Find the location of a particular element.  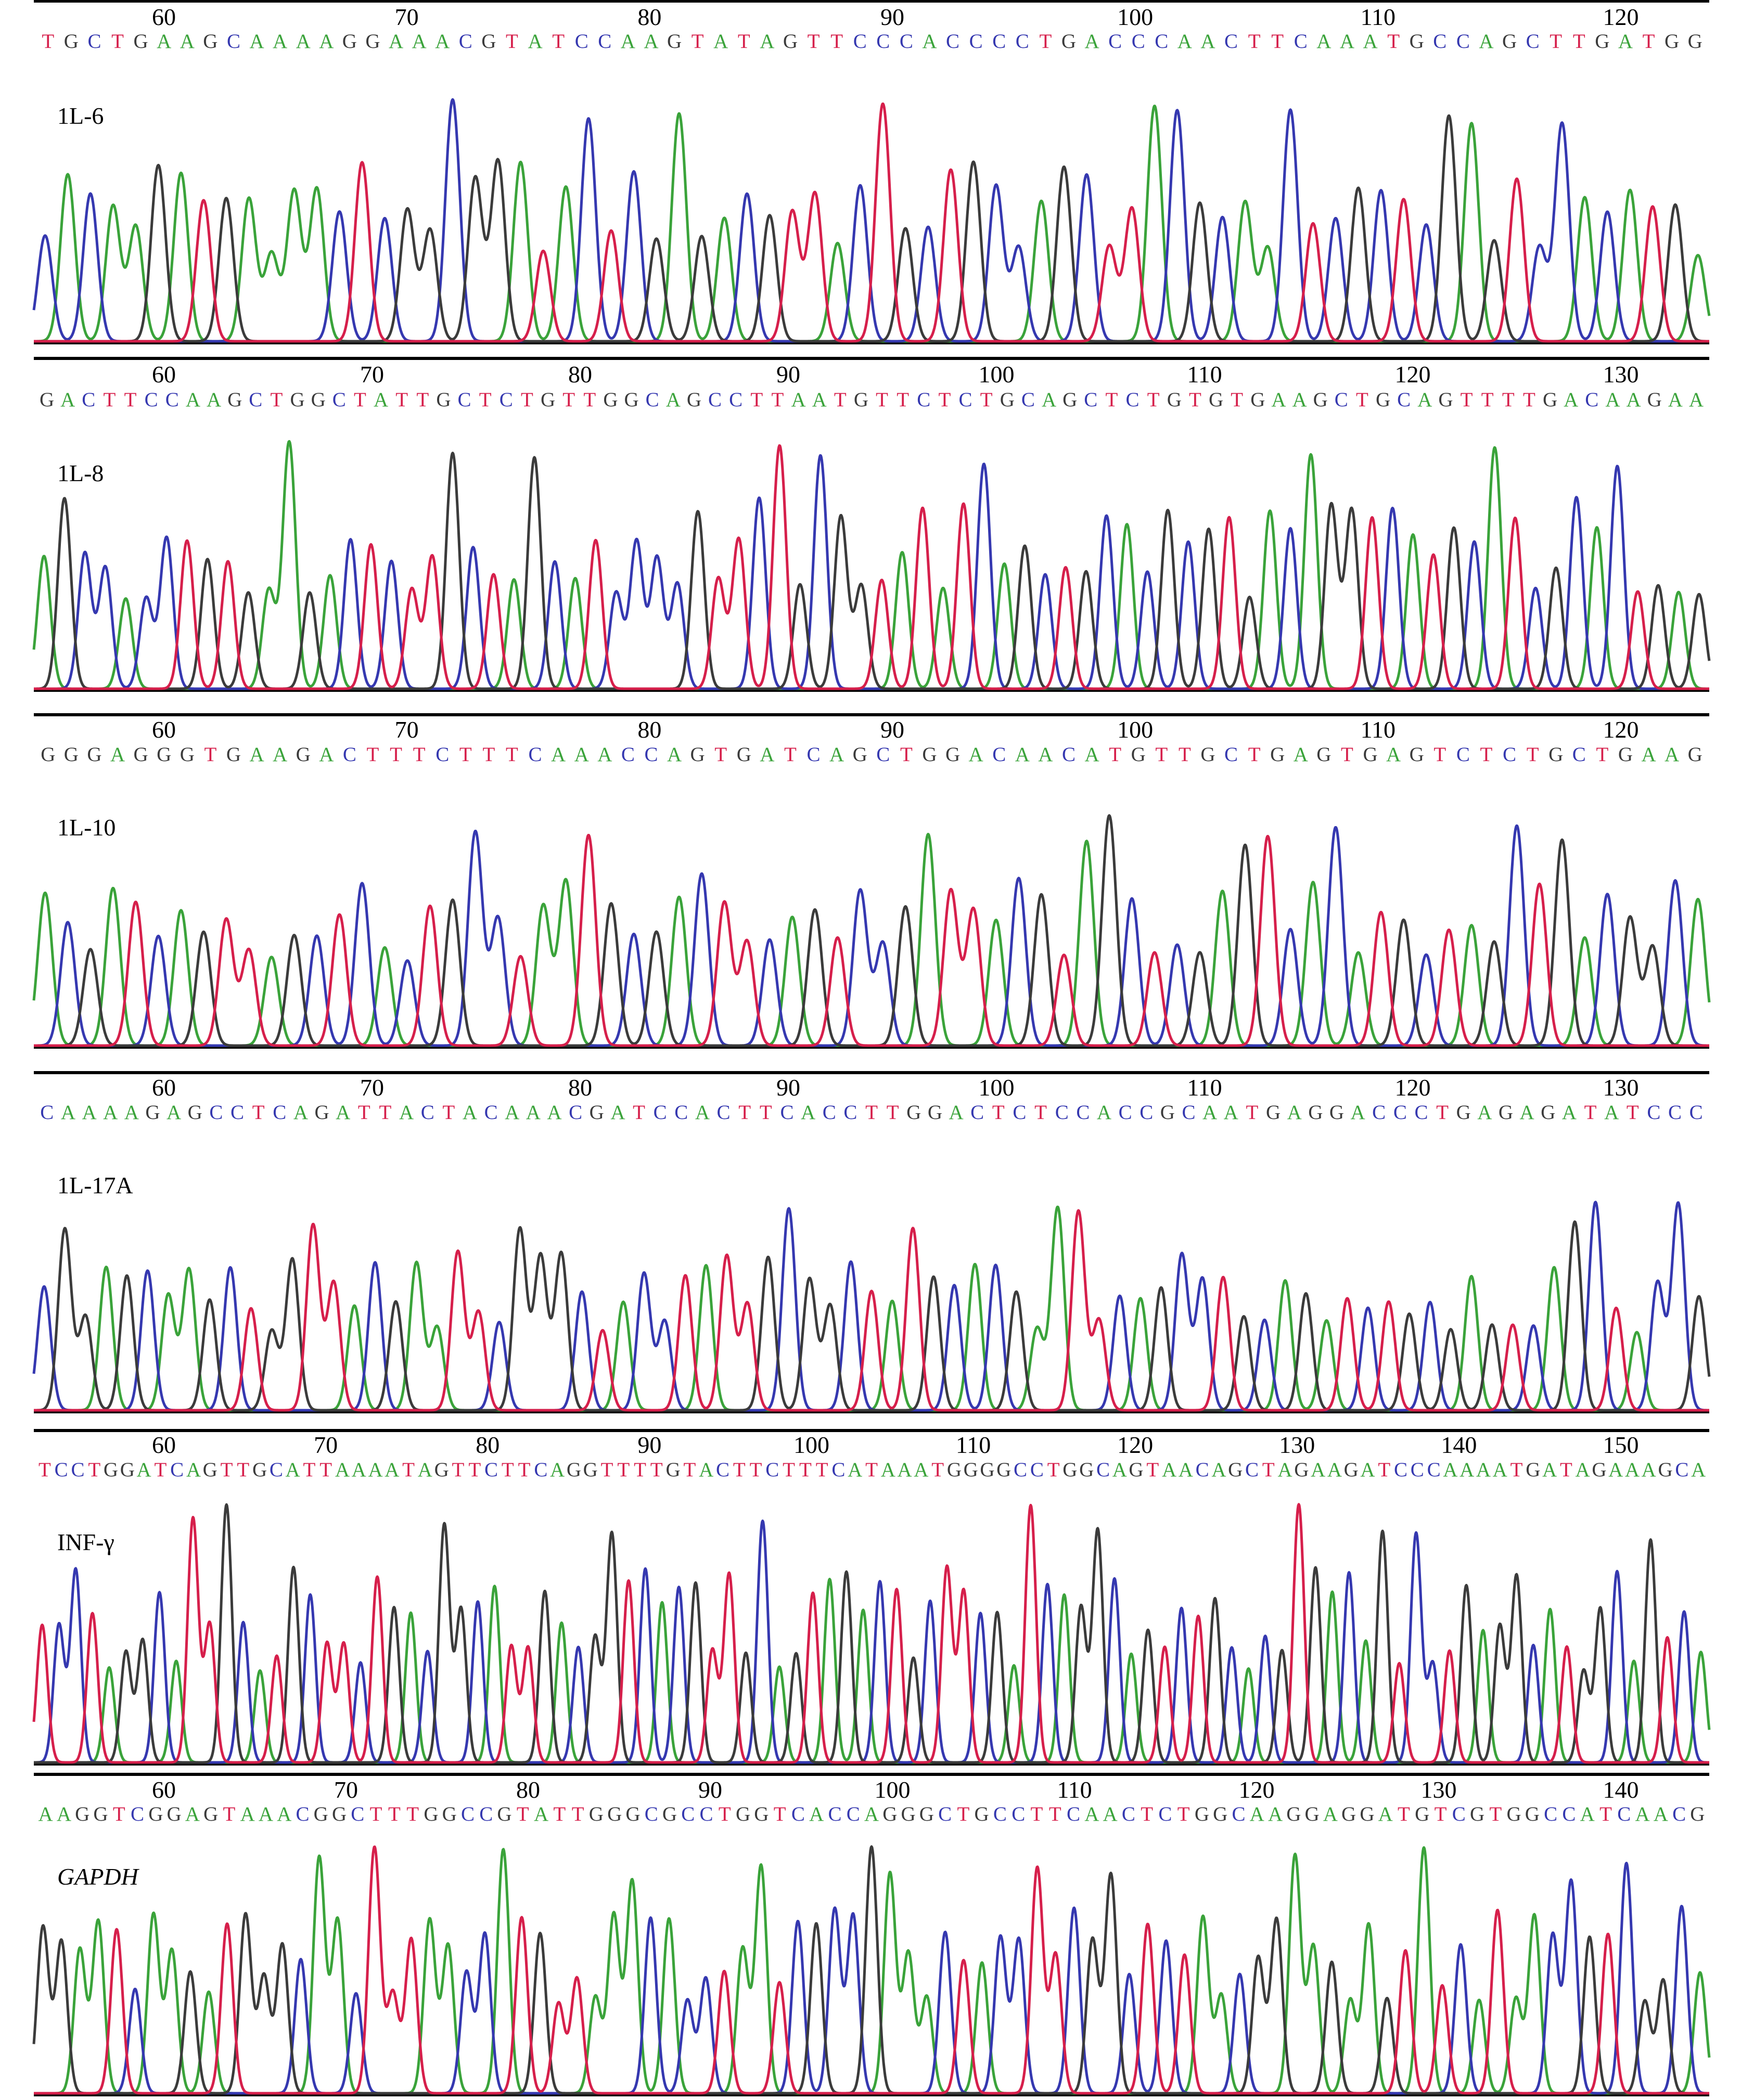

position-tick: 110 is located at coordinates (1074, 1789).